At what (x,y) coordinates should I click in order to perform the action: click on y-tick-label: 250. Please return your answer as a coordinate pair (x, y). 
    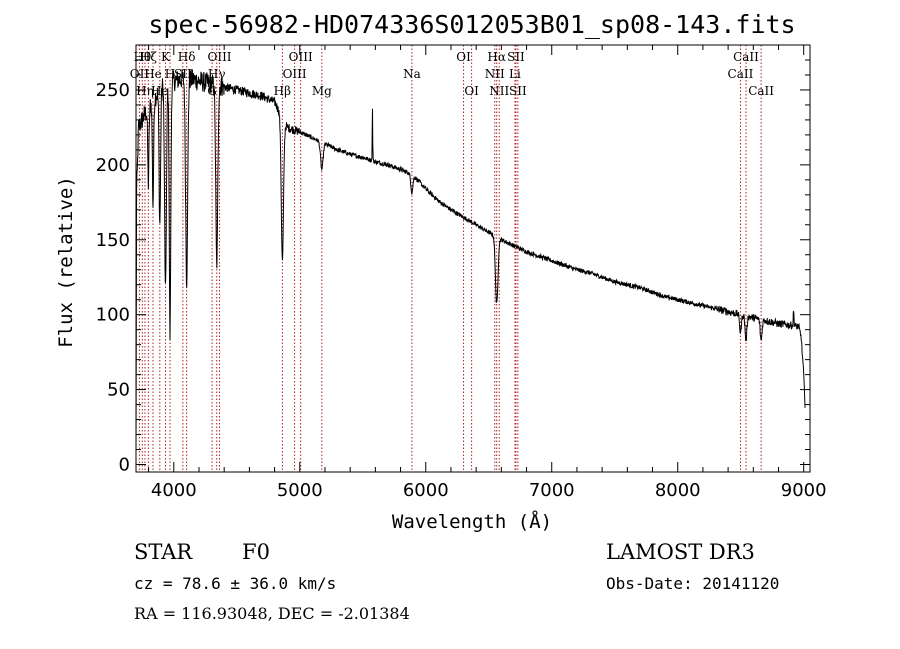
    Looking at the image, I should click on (113, 90).